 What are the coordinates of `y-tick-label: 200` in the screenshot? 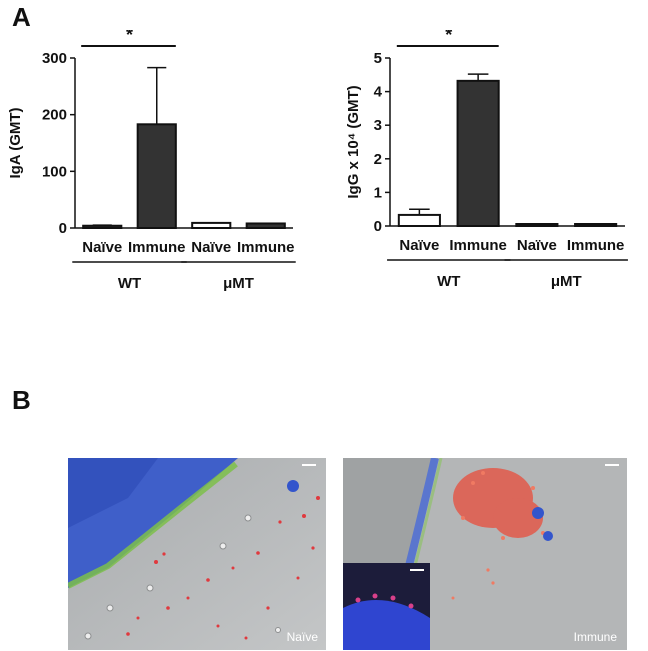 It's located at (54, 115).